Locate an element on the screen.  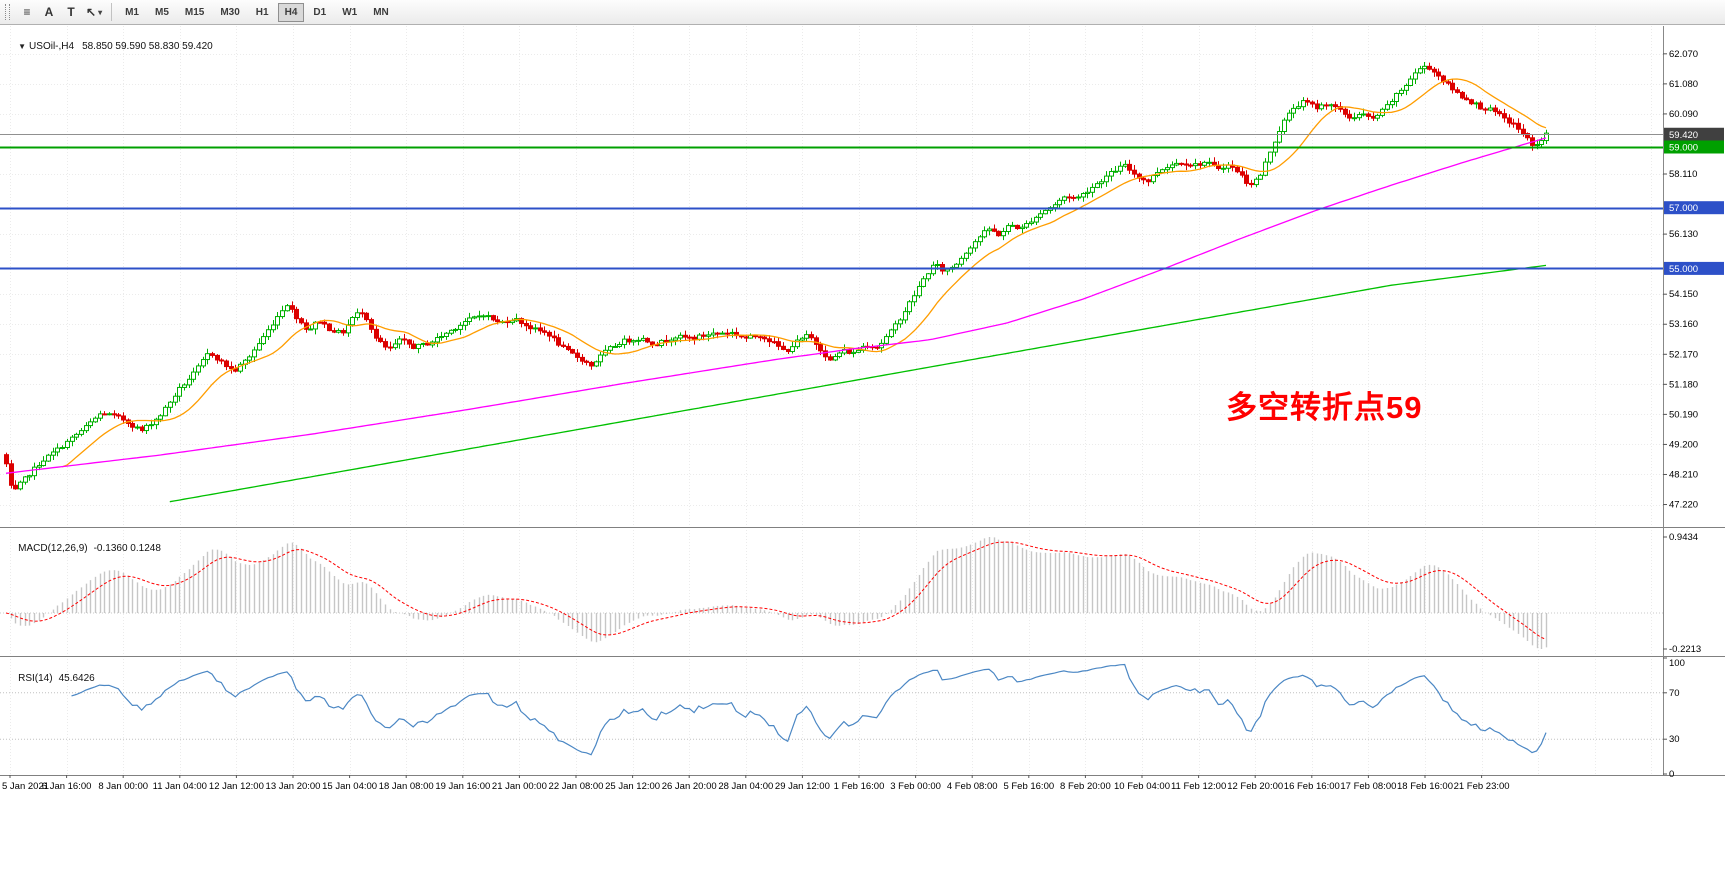
time-axis-label: 8 Jan 00:00 is located at coordinates (123, 786).